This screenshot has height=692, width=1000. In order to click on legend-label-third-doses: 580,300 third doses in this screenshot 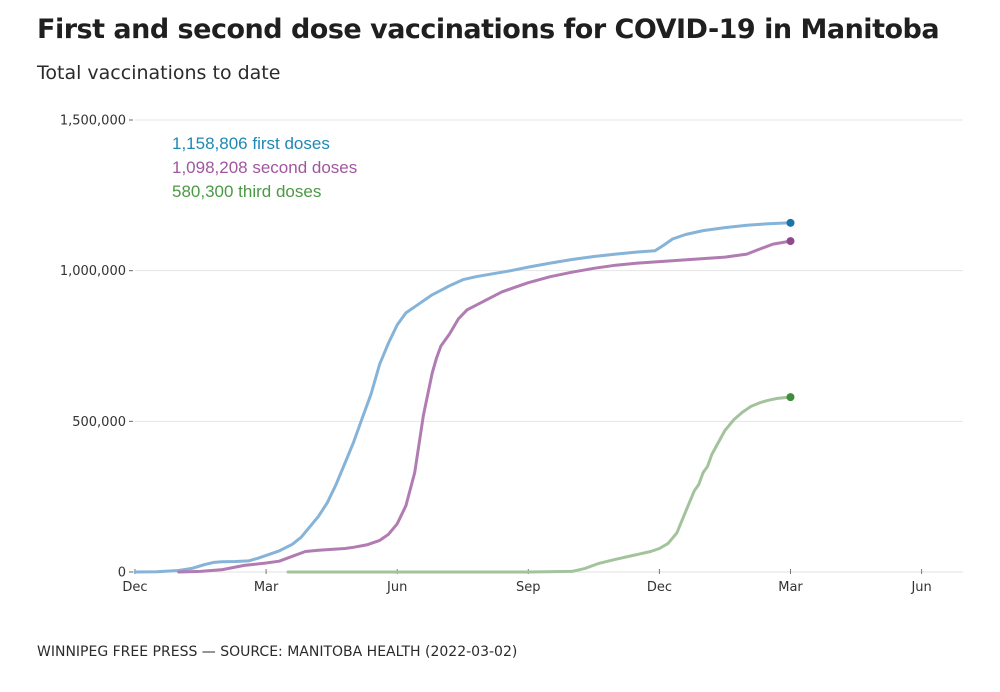, I will do `click(246, 191)`.